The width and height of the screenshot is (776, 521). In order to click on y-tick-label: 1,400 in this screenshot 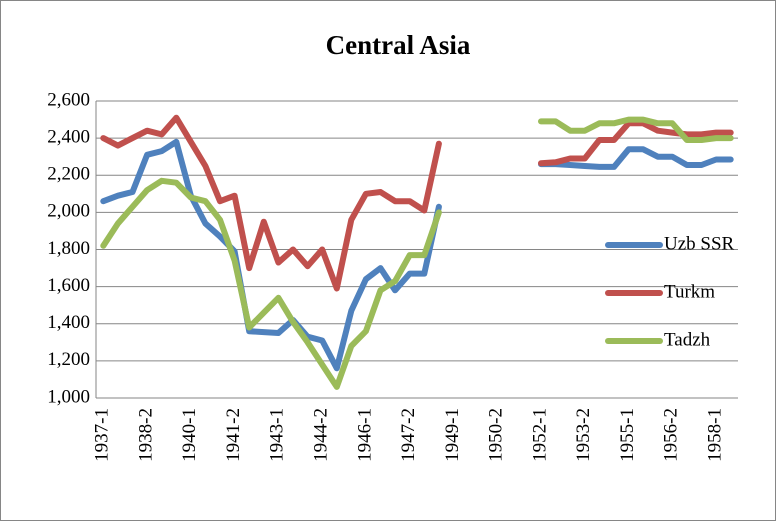, I will do `click(68, 322)`.